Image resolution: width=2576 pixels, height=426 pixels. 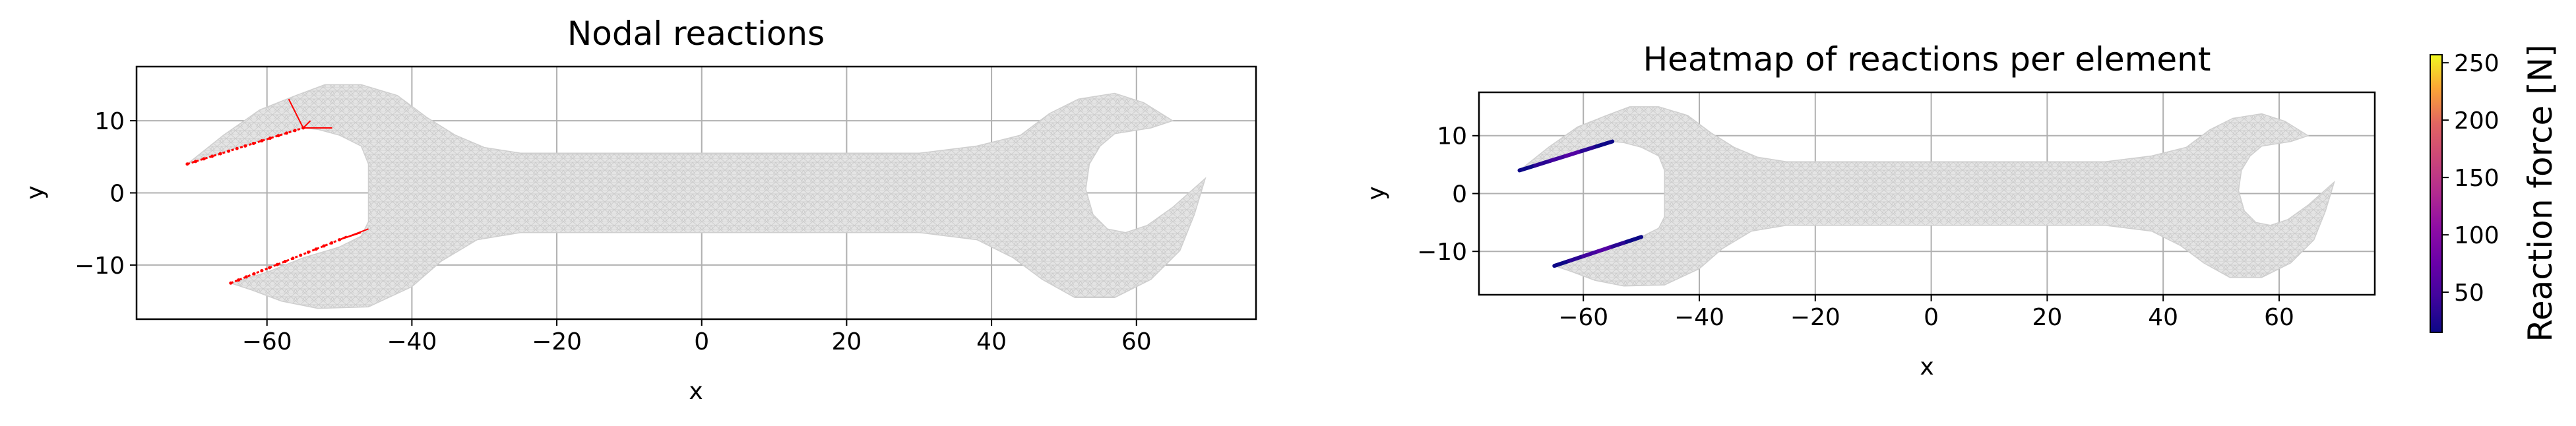 I want to click on colorbar-ticks: 50 100 150 200 250, so click(x=2471, y=178).